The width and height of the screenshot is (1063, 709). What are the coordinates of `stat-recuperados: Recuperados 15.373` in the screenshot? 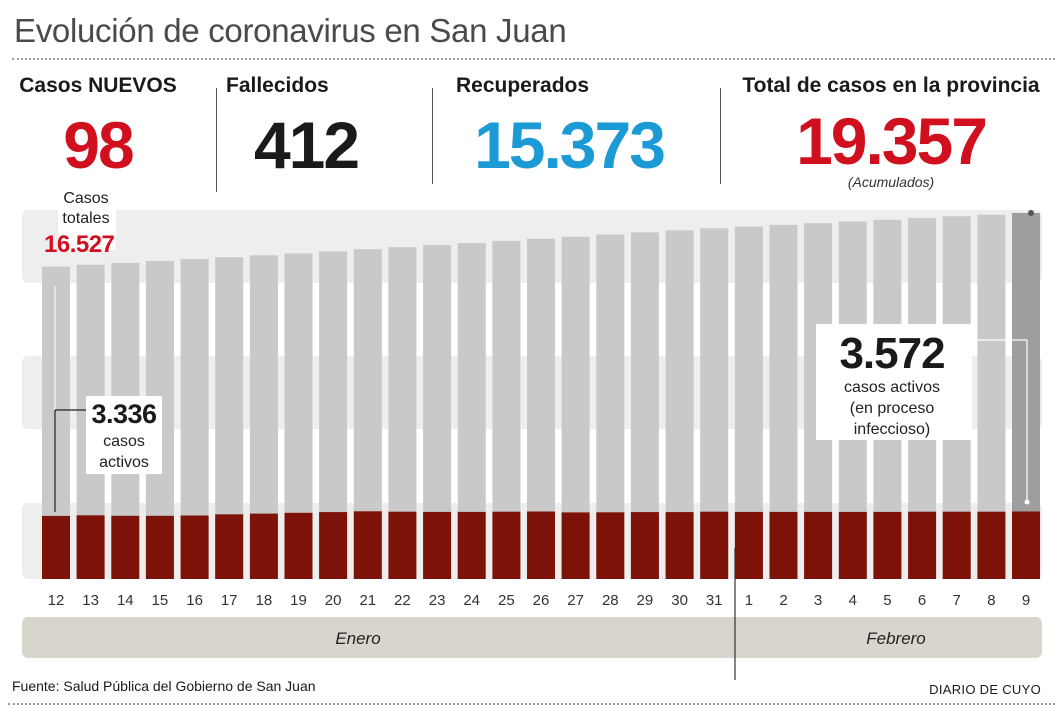 It's located at (569, 126).